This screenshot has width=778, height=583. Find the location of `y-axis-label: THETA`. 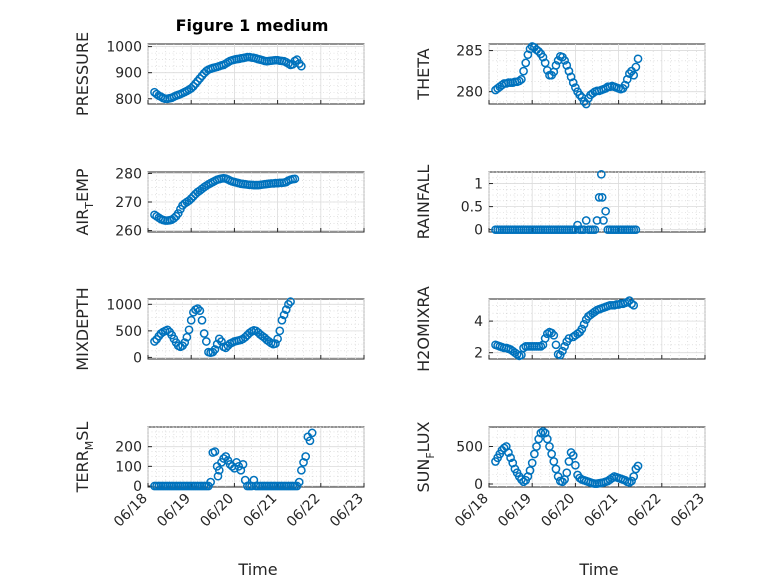

y-axis-label: THETA is located at coordinates (423, 74).